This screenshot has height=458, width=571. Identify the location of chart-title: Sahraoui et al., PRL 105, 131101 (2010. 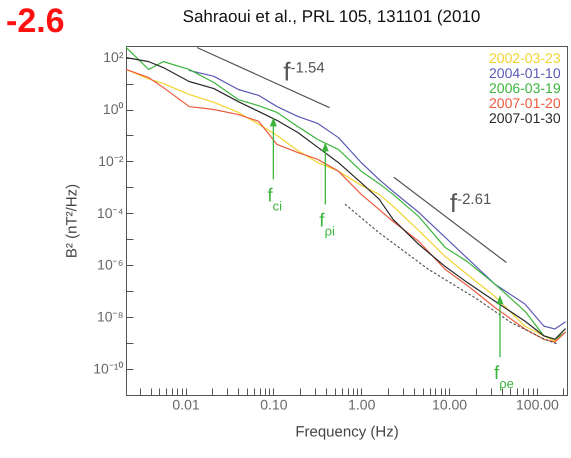
(331, 16).